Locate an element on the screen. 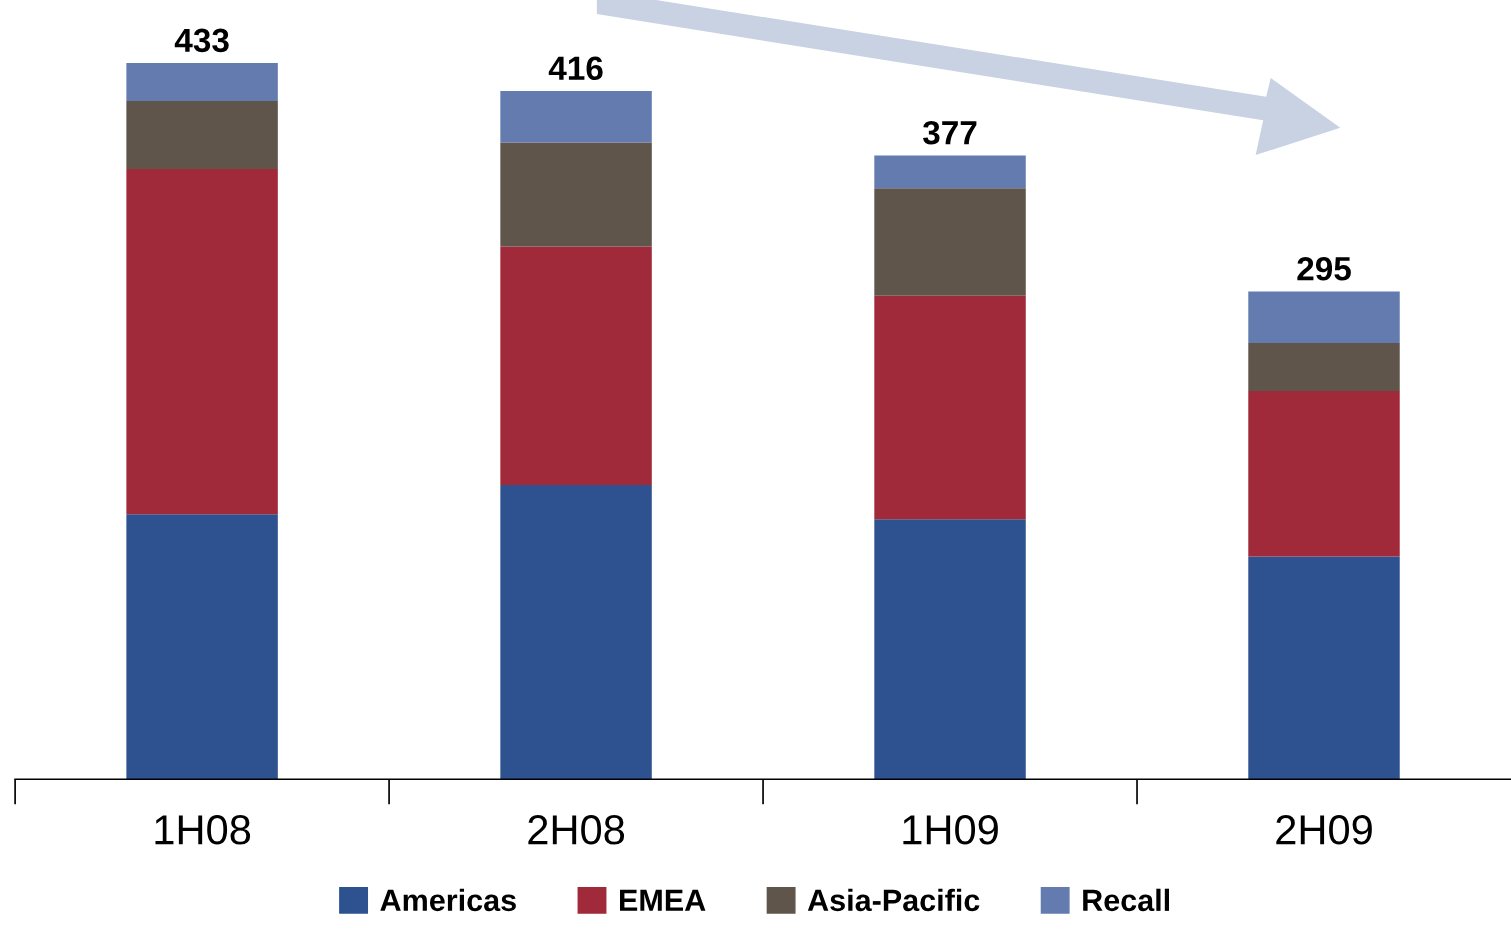 The width and height of the screenshot is (1511, 940). legend-label: Americas is located at coordinates (448, 900).